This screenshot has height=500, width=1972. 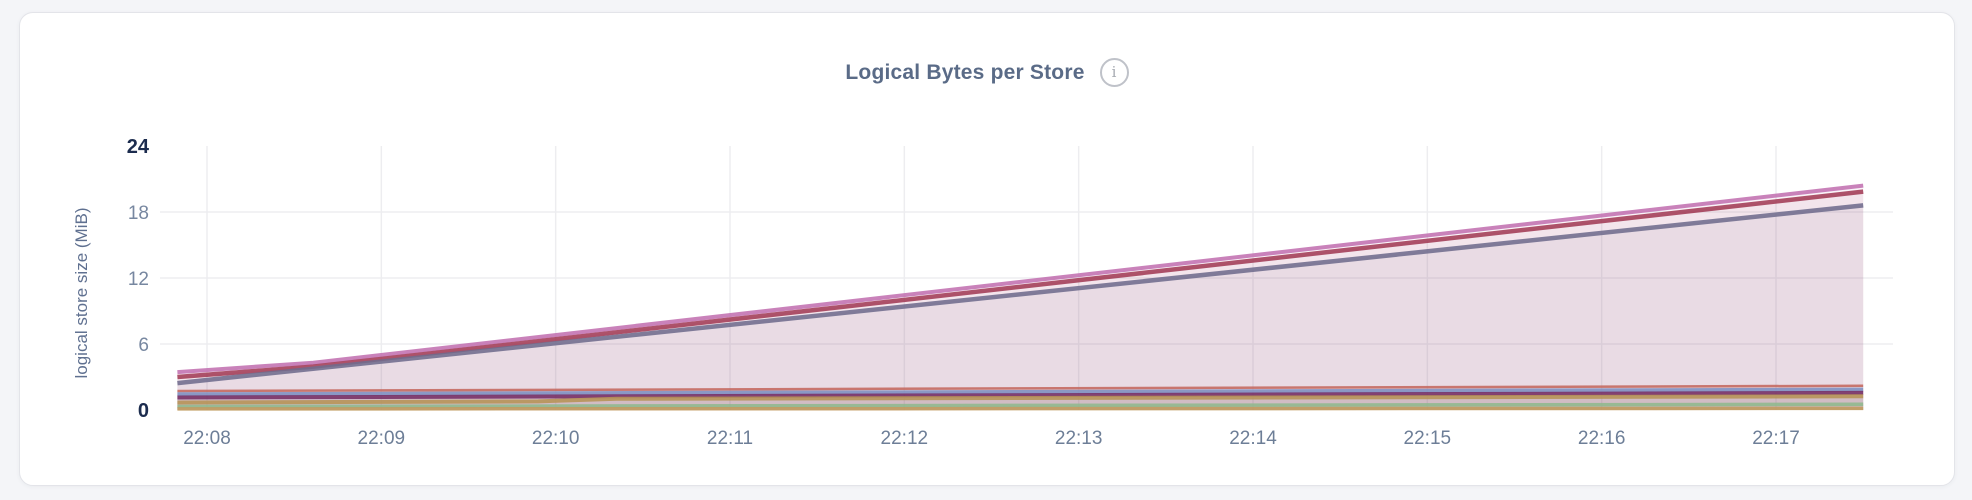 What do you see at coordinates (1602, 438) in the screenshot?
I see `x-tick-label: 22:16` at bounding box center [1602, 438].